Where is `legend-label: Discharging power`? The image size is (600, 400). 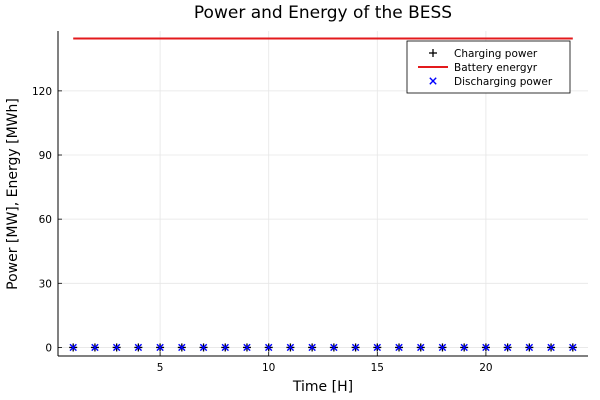 legend-label: Discharging power is located at coordinates (503, 82).